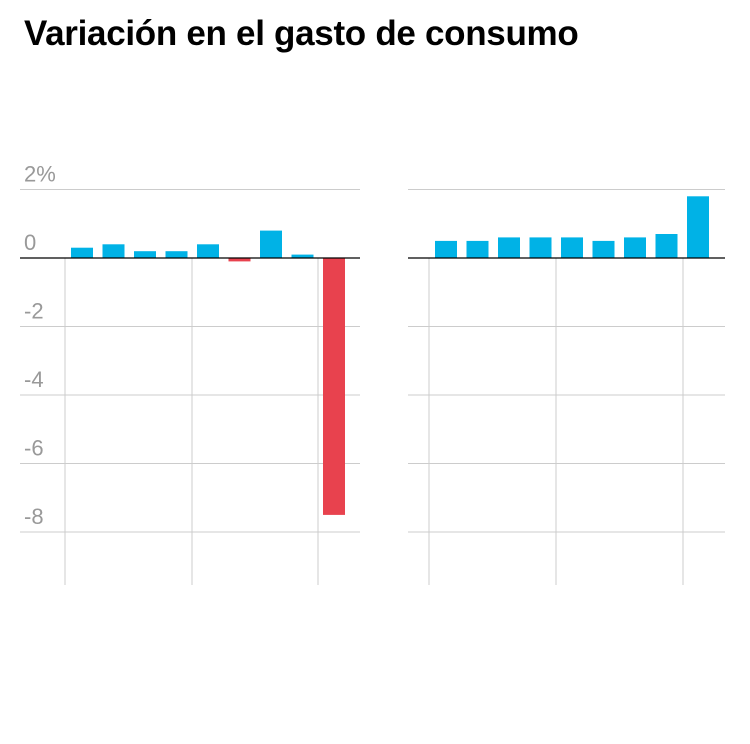 Image resolution: width=750 pixels, height=744 pixels. What do you see at coordinates (34, 379) in the screenshot?
I see `y-tick-label: -4` at bounding box center [34, 379].